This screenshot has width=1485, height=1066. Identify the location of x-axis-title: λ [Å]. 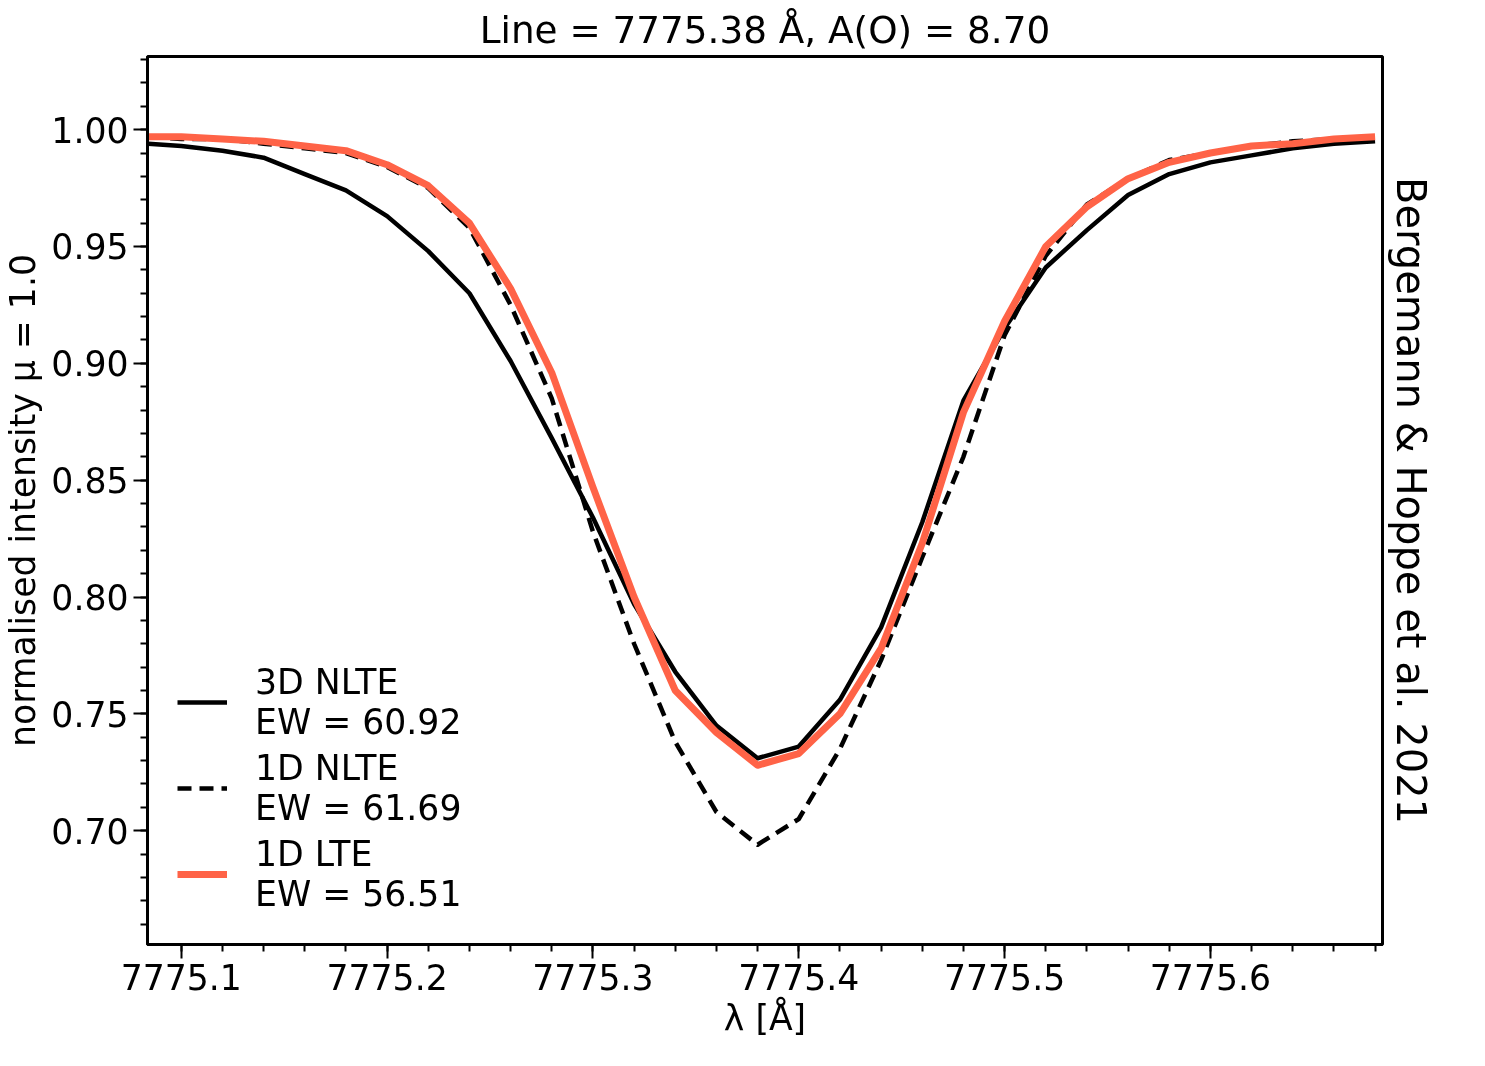
(765, 1016).